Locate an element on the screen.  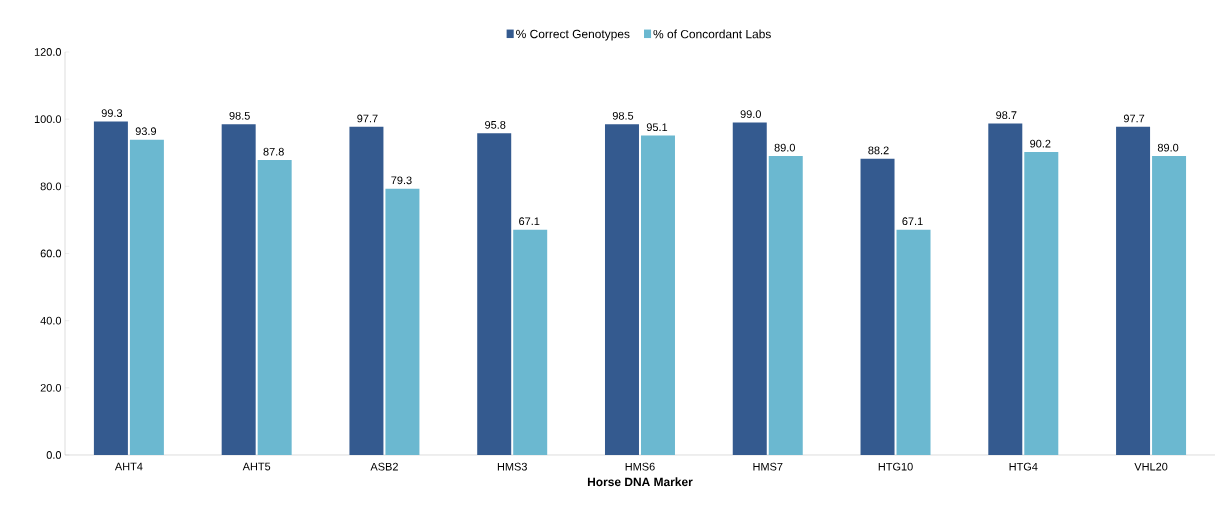
data-label: 90.2 is located at coordinates (1040, 143).